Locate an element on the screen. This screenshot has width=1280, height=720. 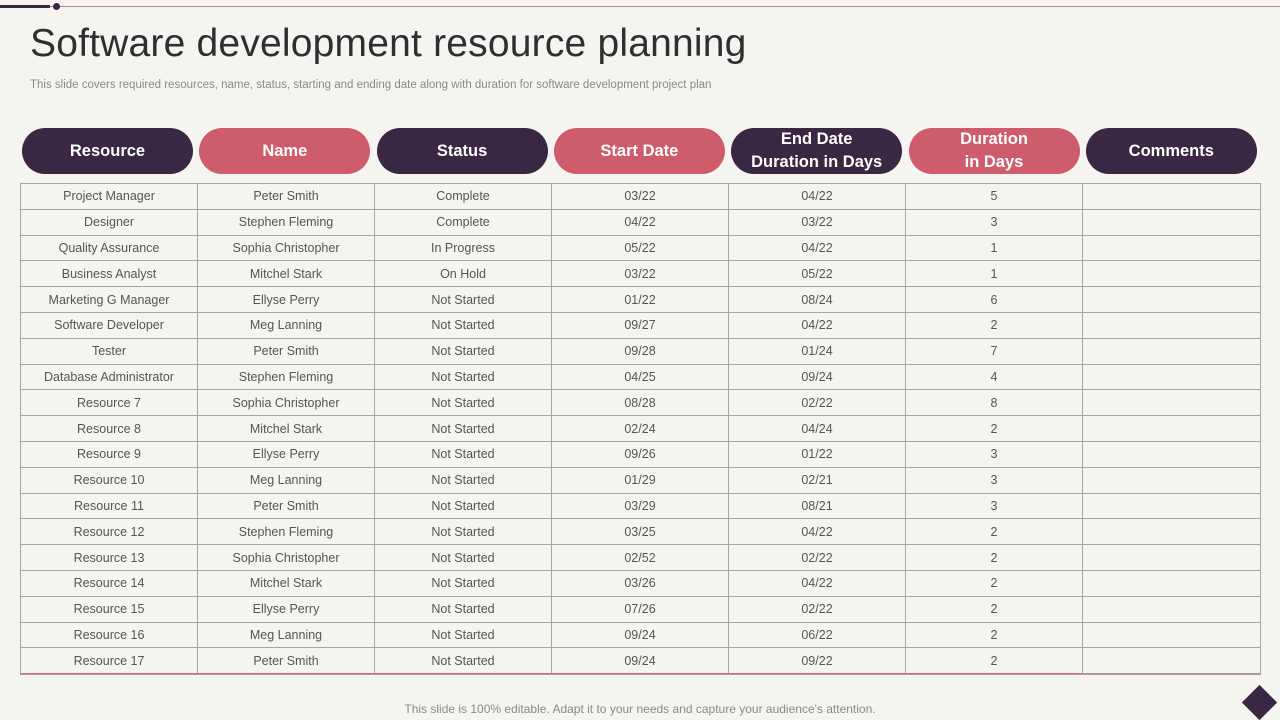
table-row: Tester Peter Smith Not Started 09/28 01/24 7 is located at coordinates (640, 351).